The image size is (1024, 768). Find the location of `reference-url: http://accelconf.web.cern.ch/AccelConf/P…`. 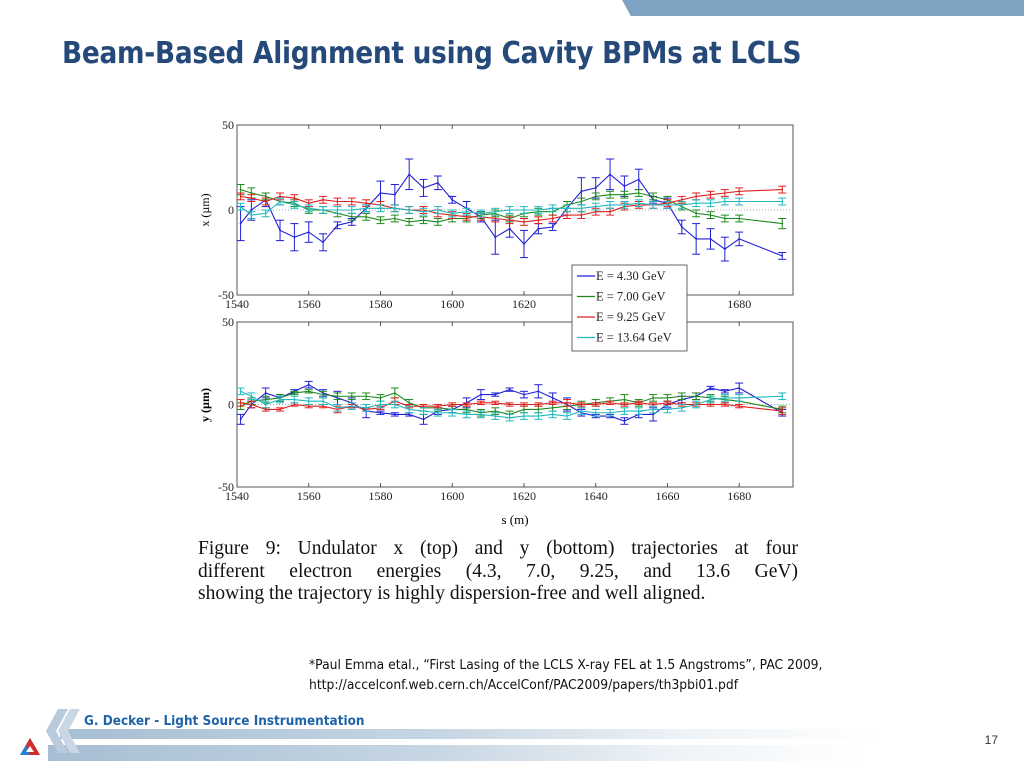

reference-url: http://accelconf.web.cern.ch/AccelConf/P… is located at coordinates (524, 685).